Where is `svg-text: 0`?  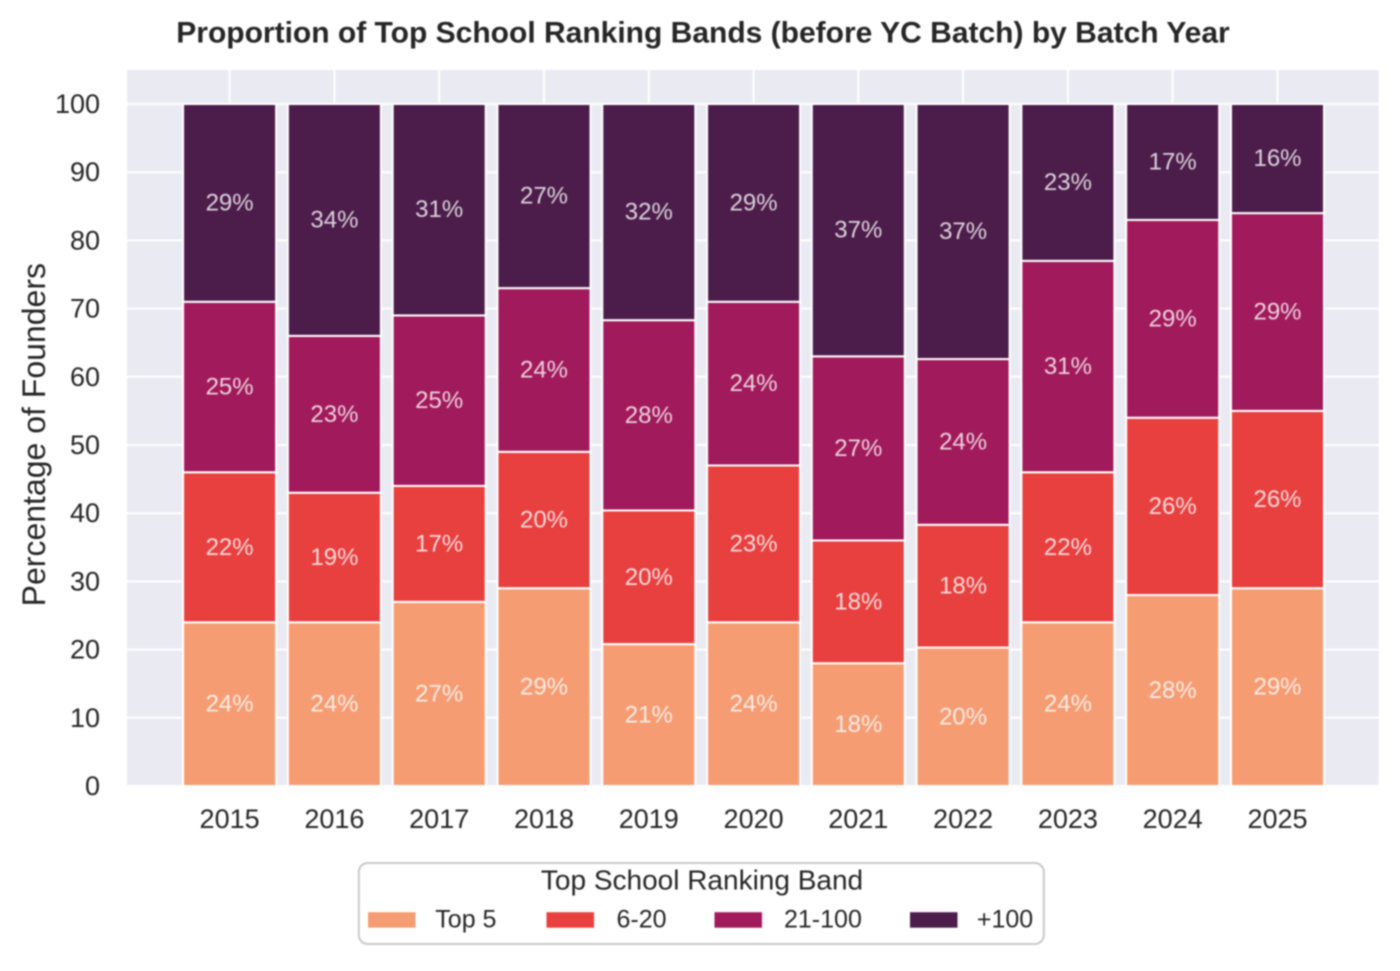 svg-text: 0 is located at coordinates (92, 786).